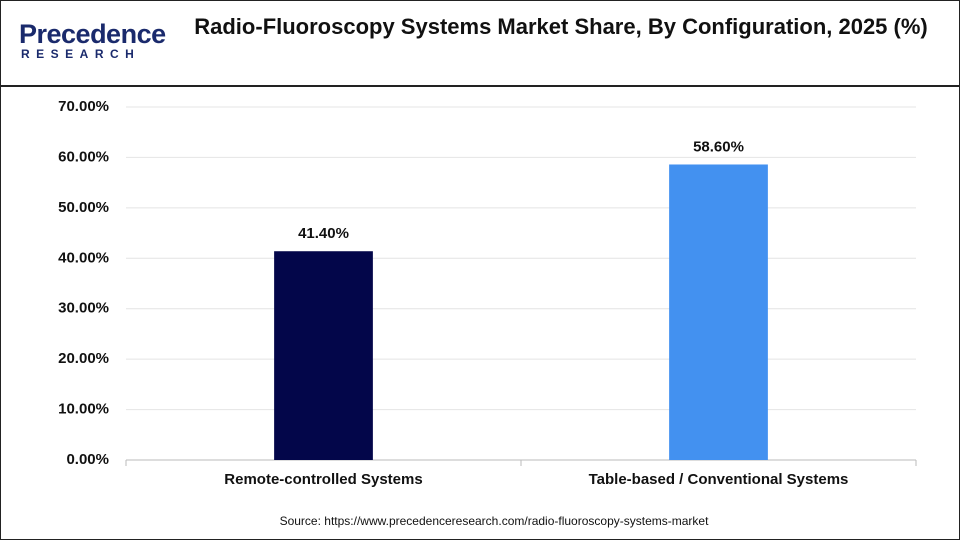 This screenshot has width=960, height=540. I want to click on y-tick-label: 60.00%, so click(83, 156).